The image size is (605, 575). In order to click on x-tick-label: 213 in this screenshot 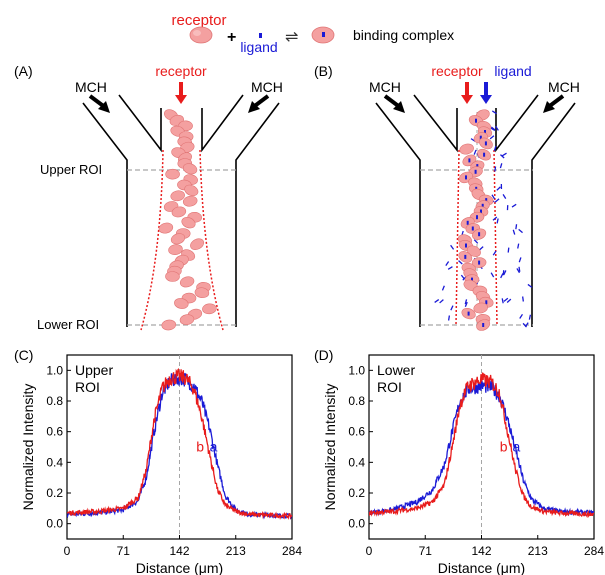, I will do `click(538, 551)`.